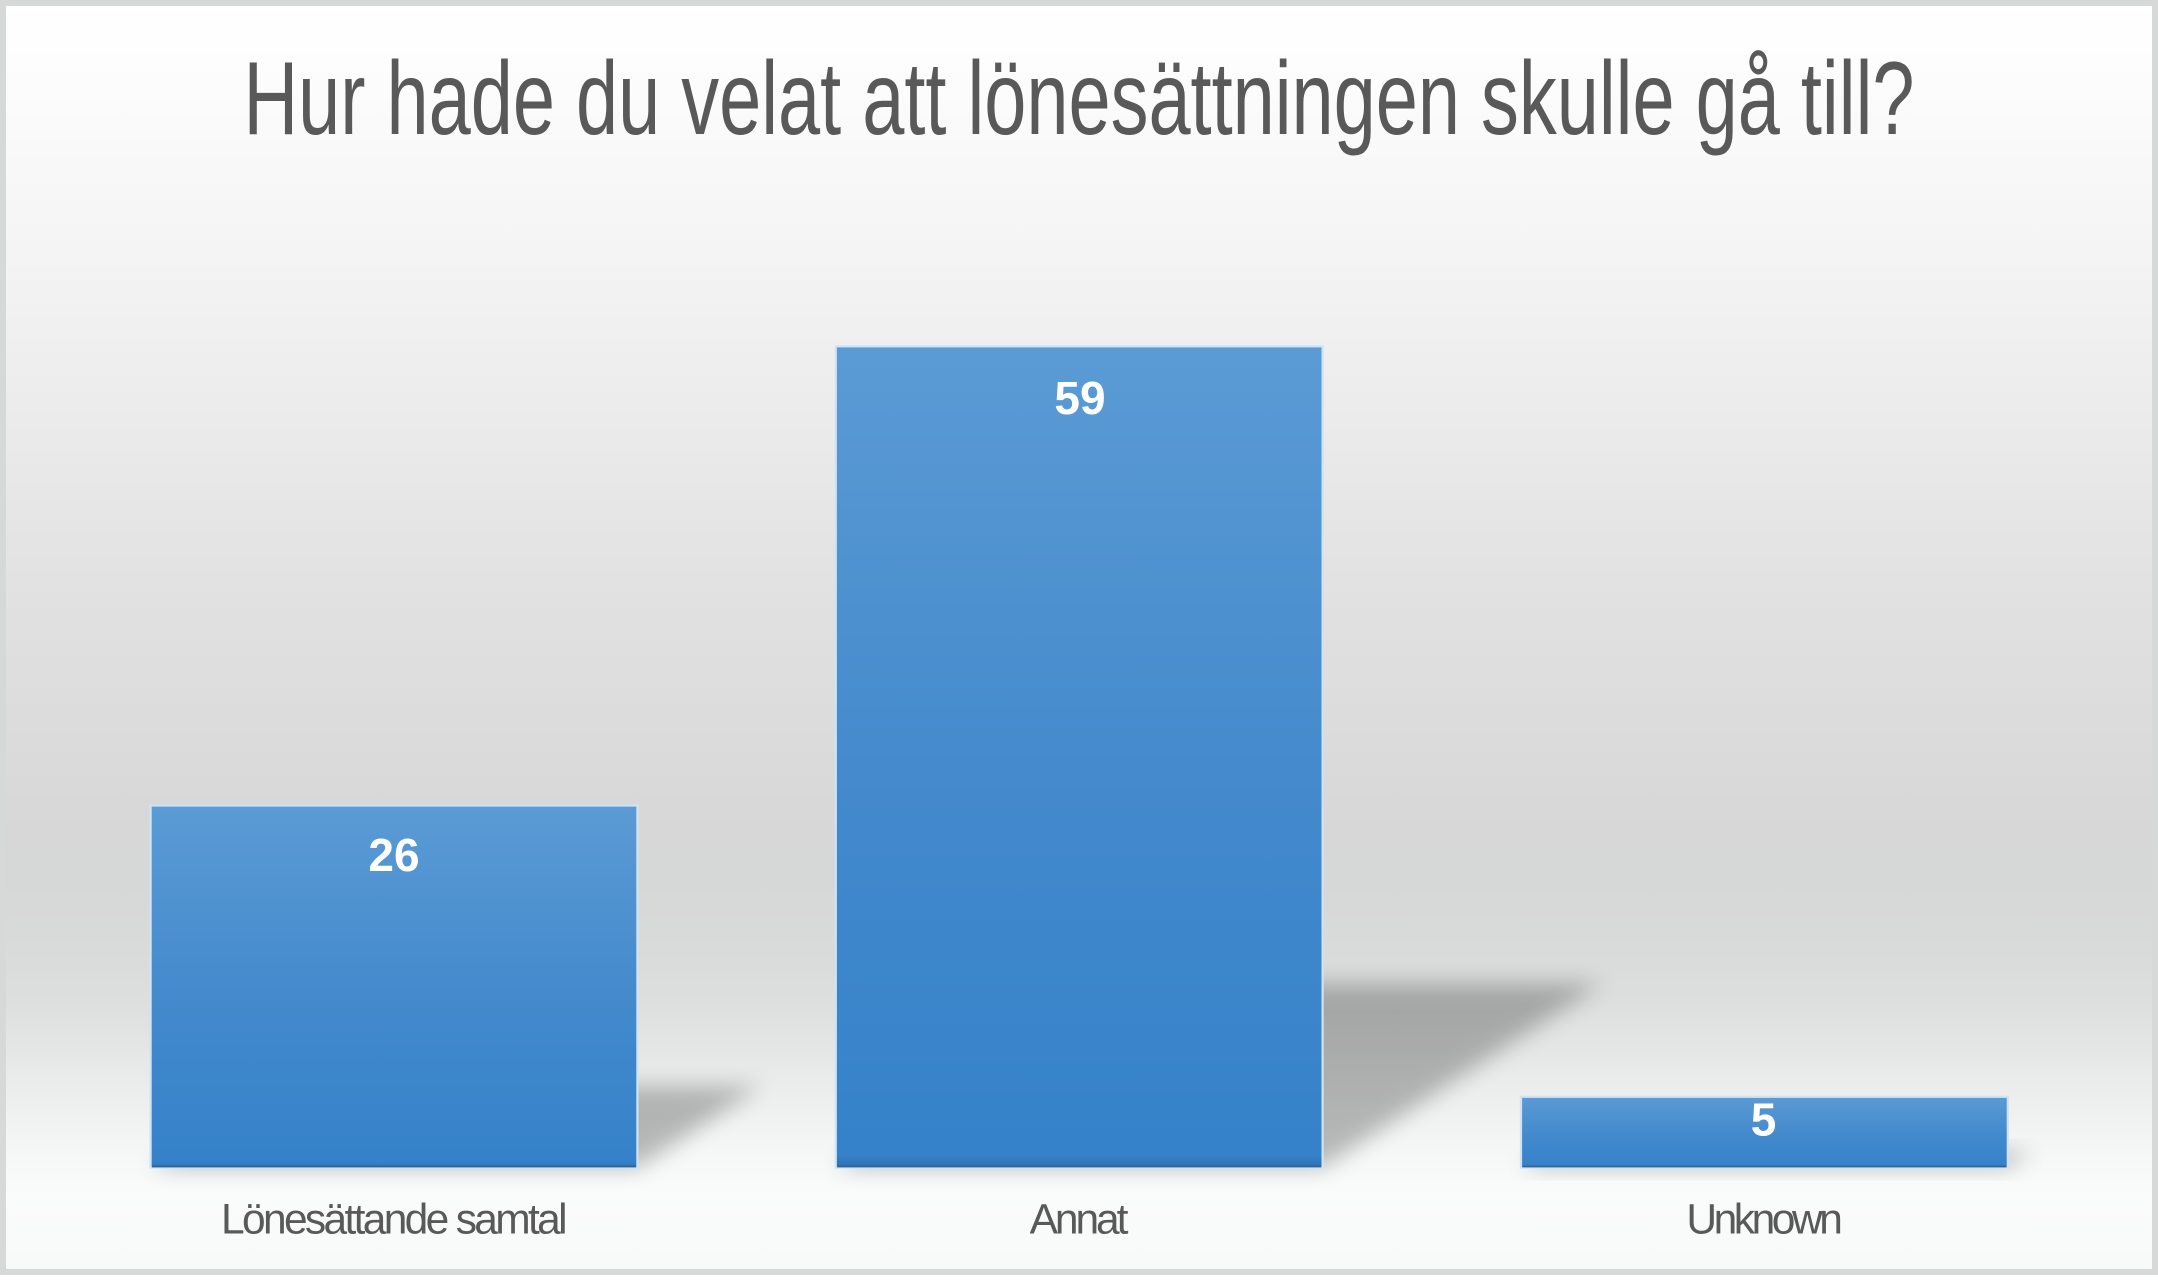  I want to click on svg-text: Unknown, so click(1764, 1219).